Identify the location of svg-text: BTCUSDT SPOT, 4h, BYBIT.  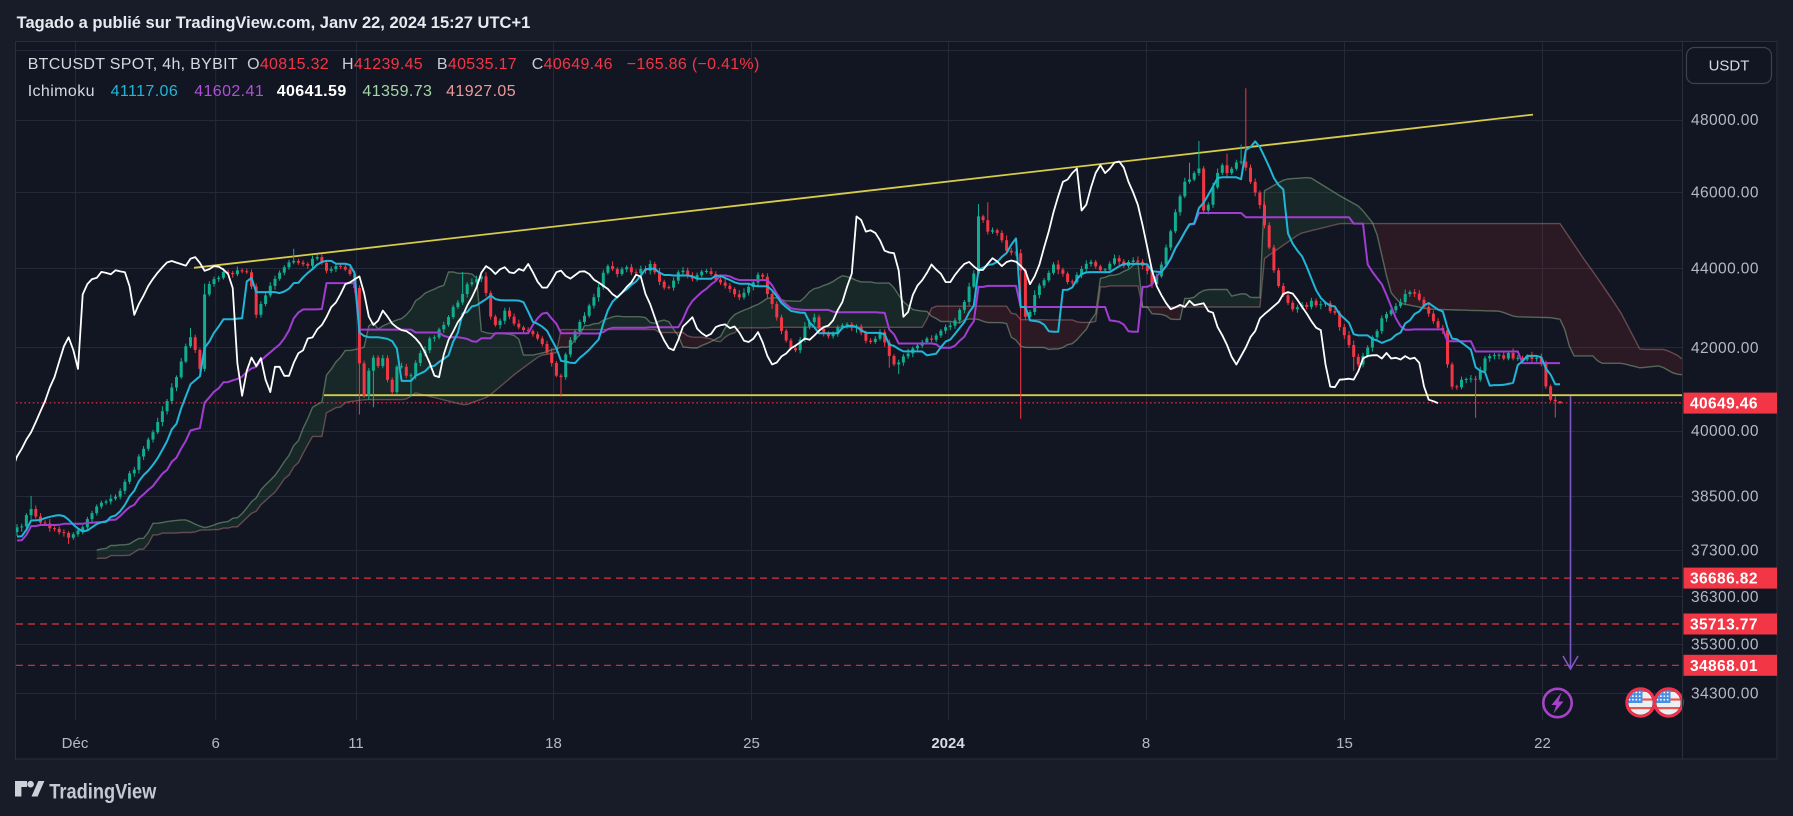
(133, 64).